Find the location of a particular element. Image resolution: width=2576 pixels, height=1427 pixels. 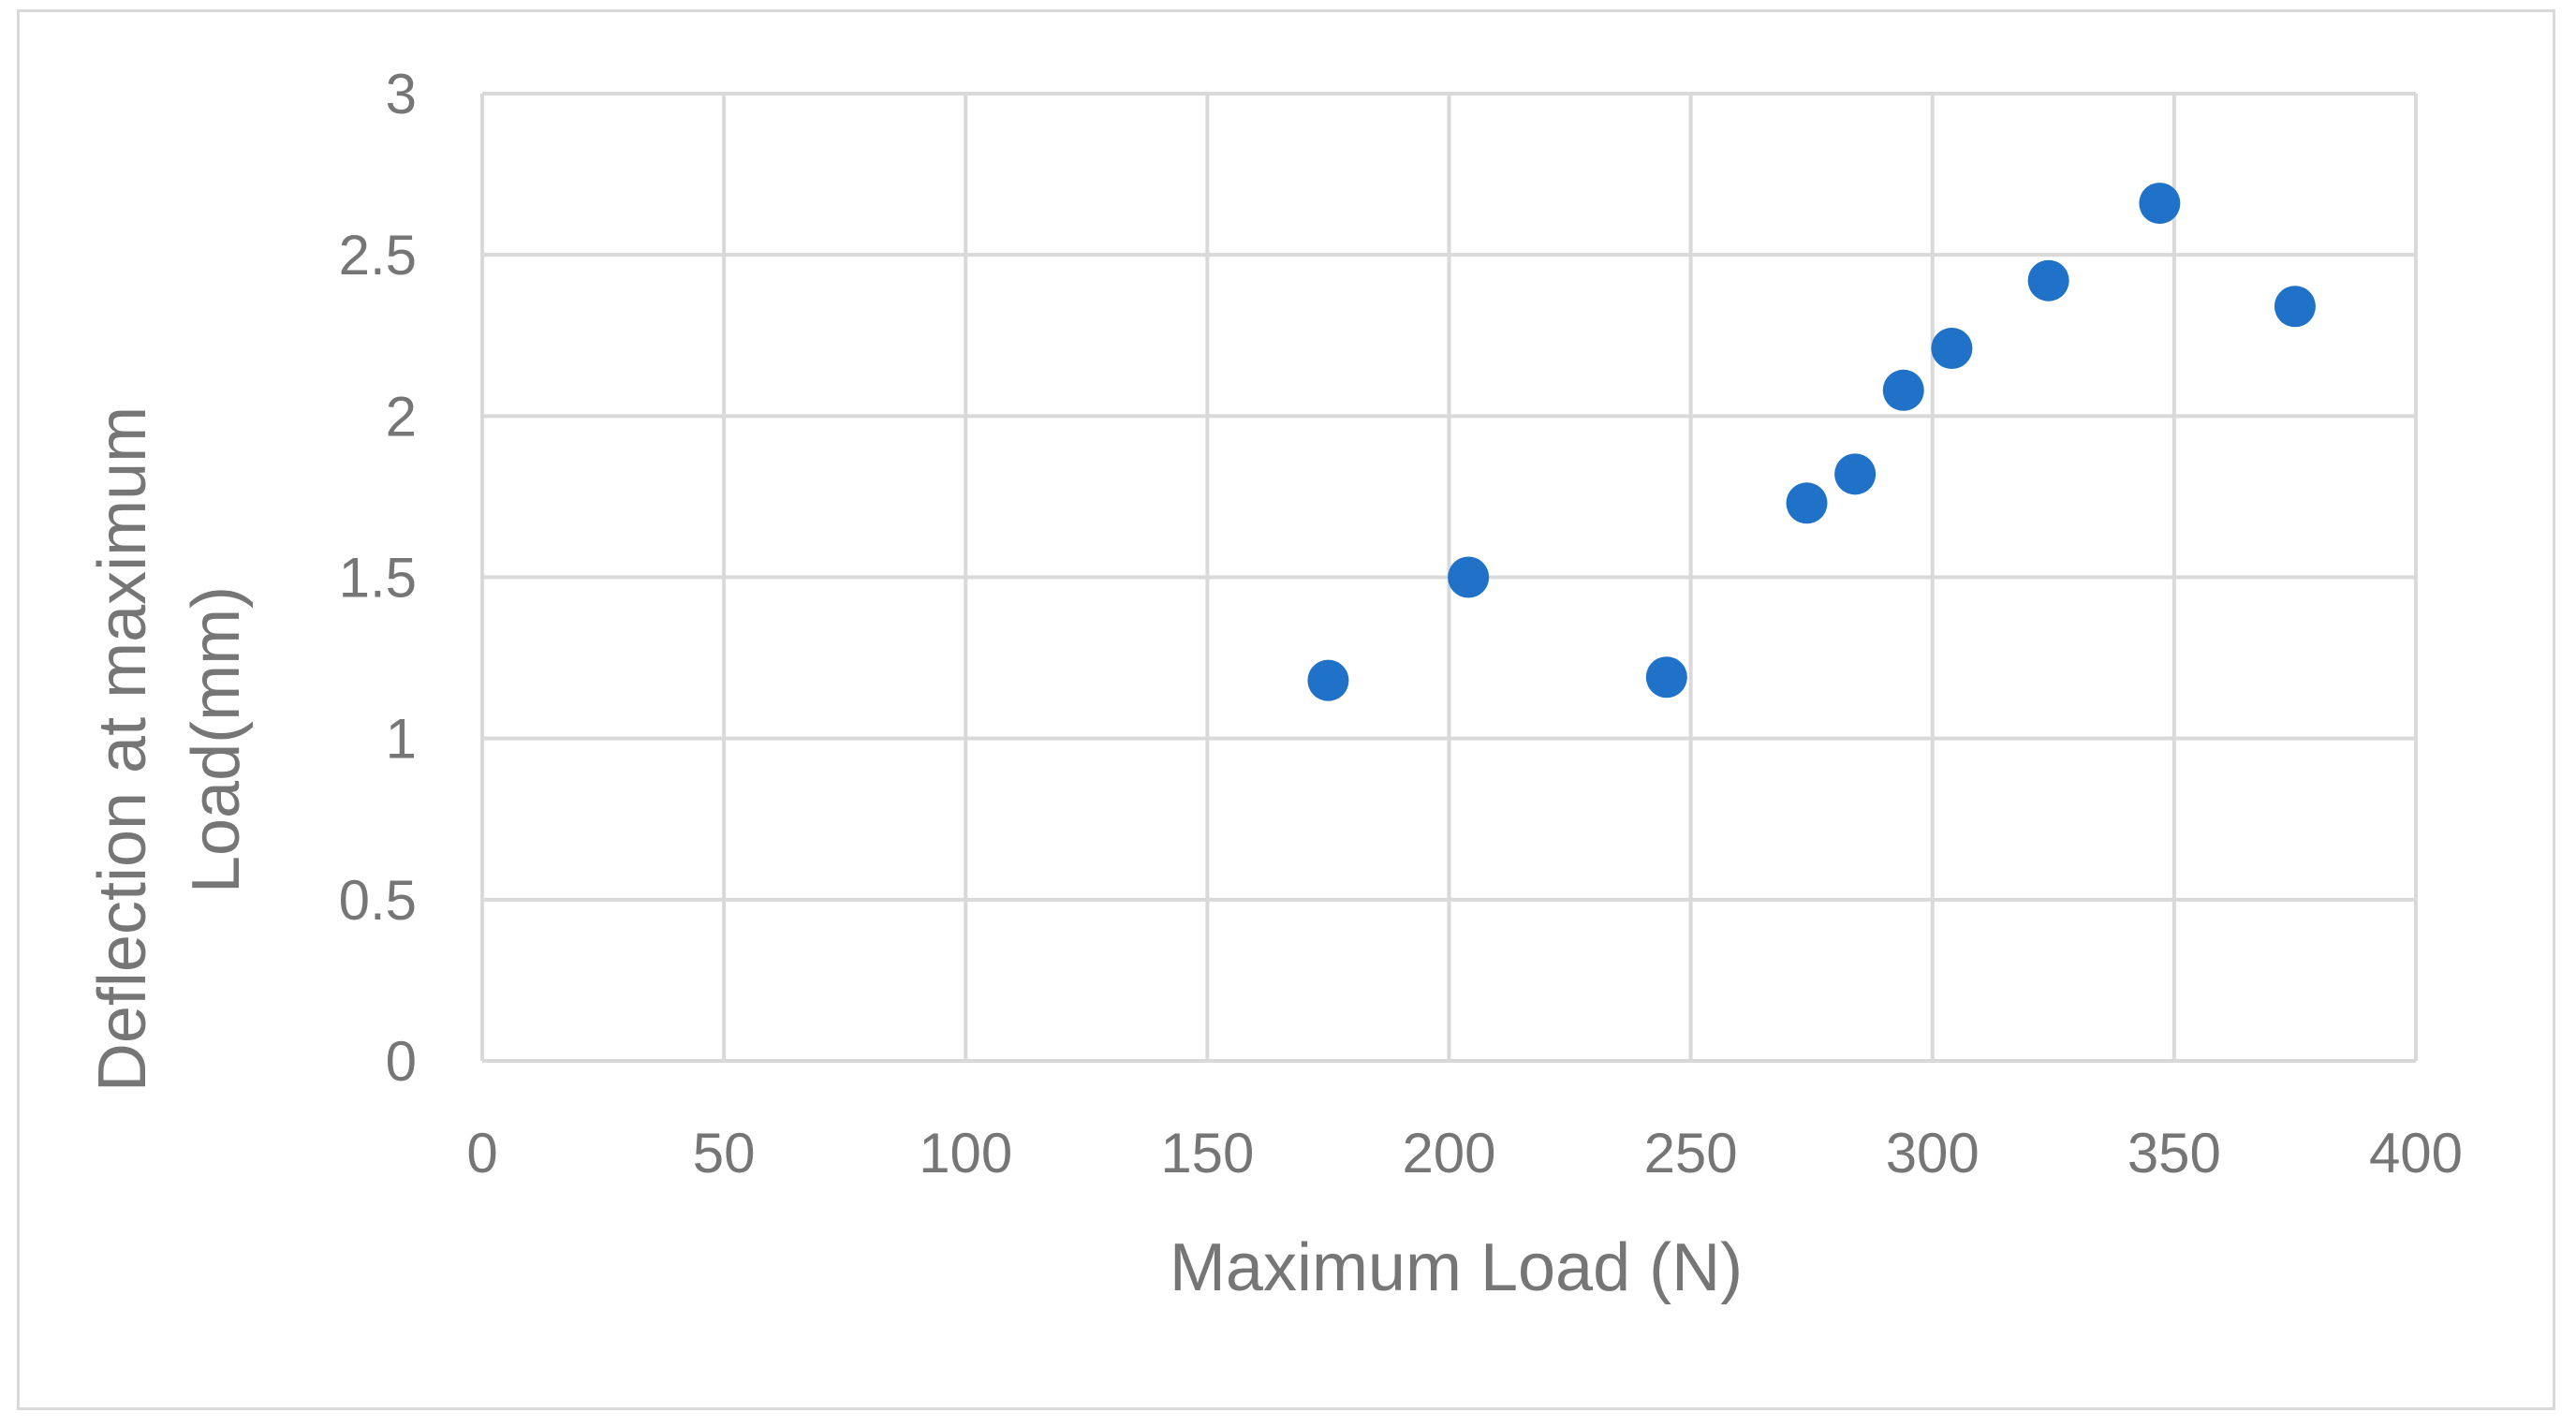

x-axis-title: Maximum Load (N) is located at coordinates (1456, 1267).